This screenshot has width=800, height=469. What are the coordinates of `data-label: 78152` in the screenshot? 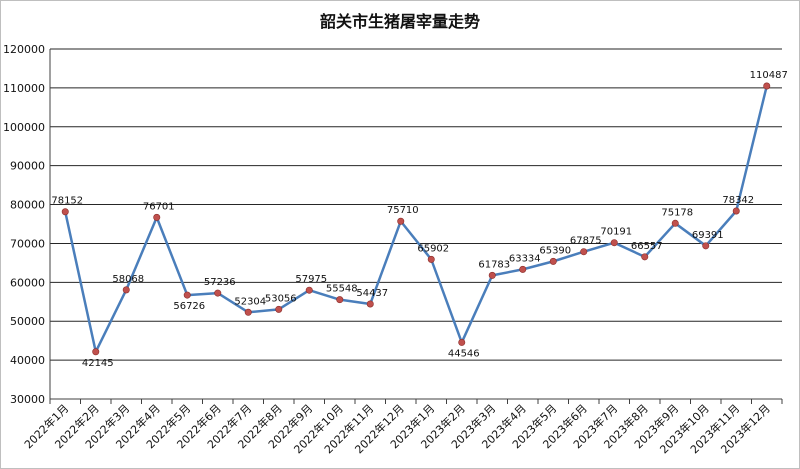 It's located at (67, 201).